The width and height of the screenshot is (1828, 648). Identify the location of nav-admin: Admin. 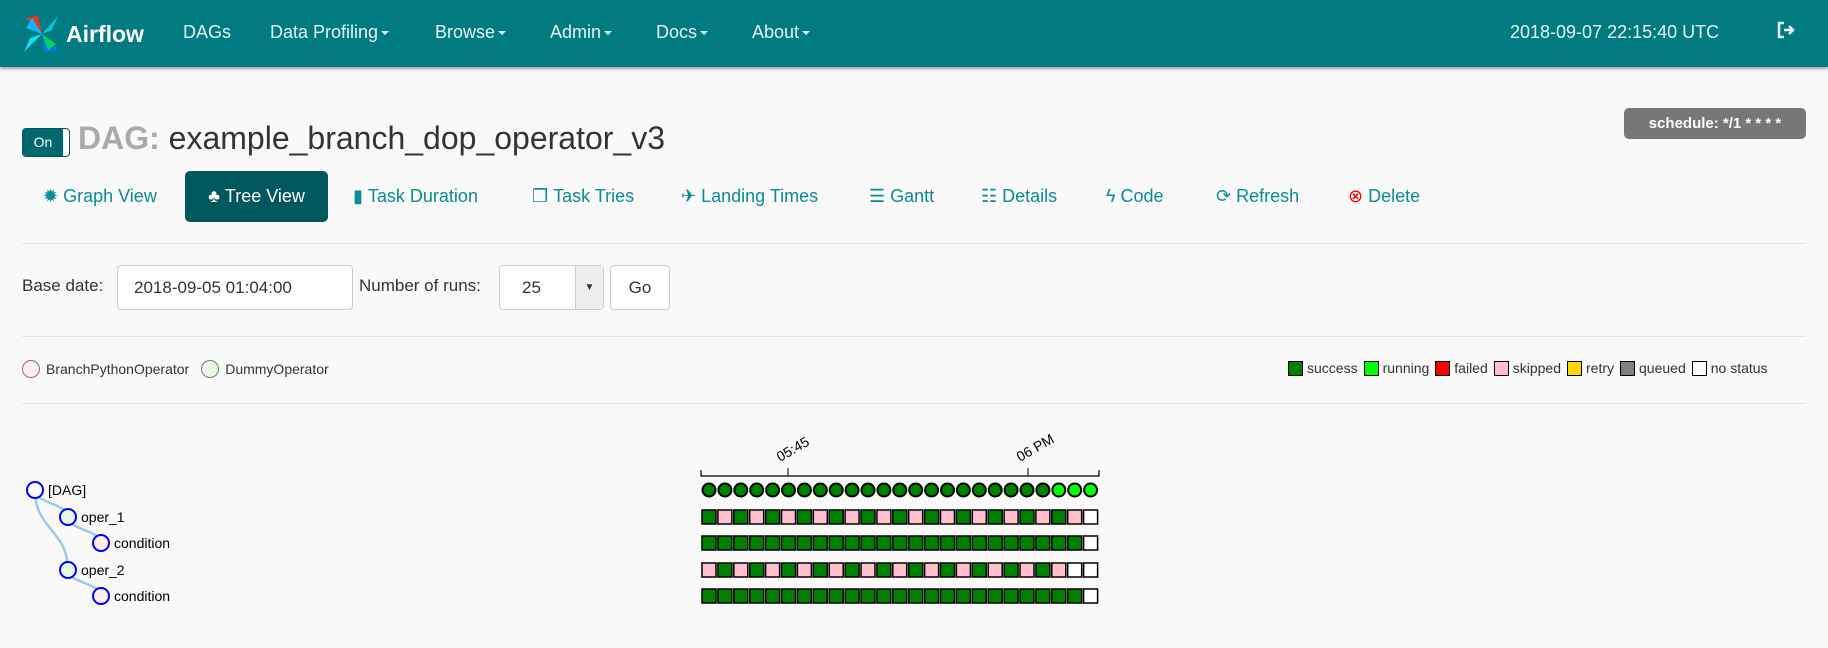
(581, 32).